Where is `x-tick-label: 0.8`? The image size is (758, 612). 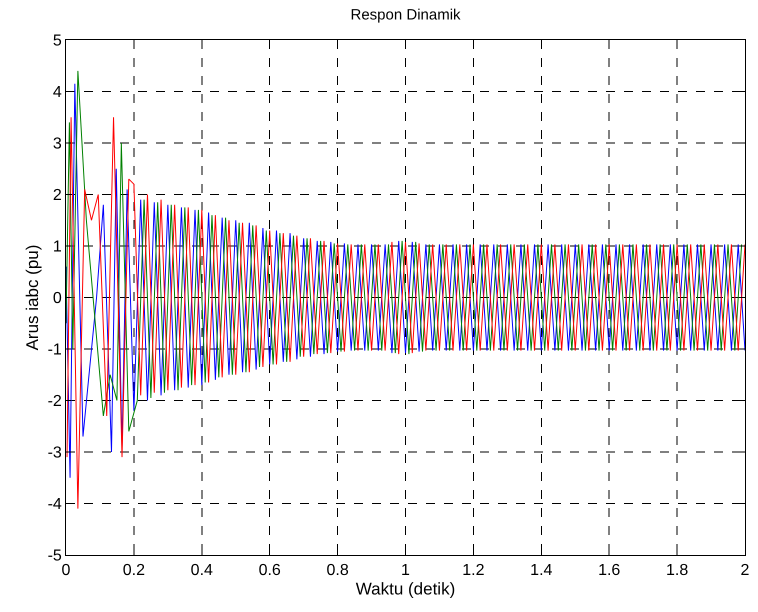 x-tick-label: 0.8 is located at coordinates (337, 571).